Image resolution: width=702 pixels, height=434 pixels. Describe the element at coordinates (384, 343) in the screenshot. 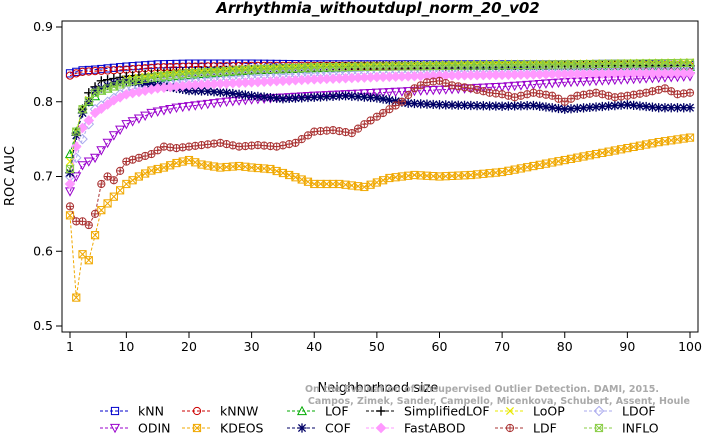

I see `x-axis: 1 10 20 30 40 50 60 70 80 90 100` at that location.